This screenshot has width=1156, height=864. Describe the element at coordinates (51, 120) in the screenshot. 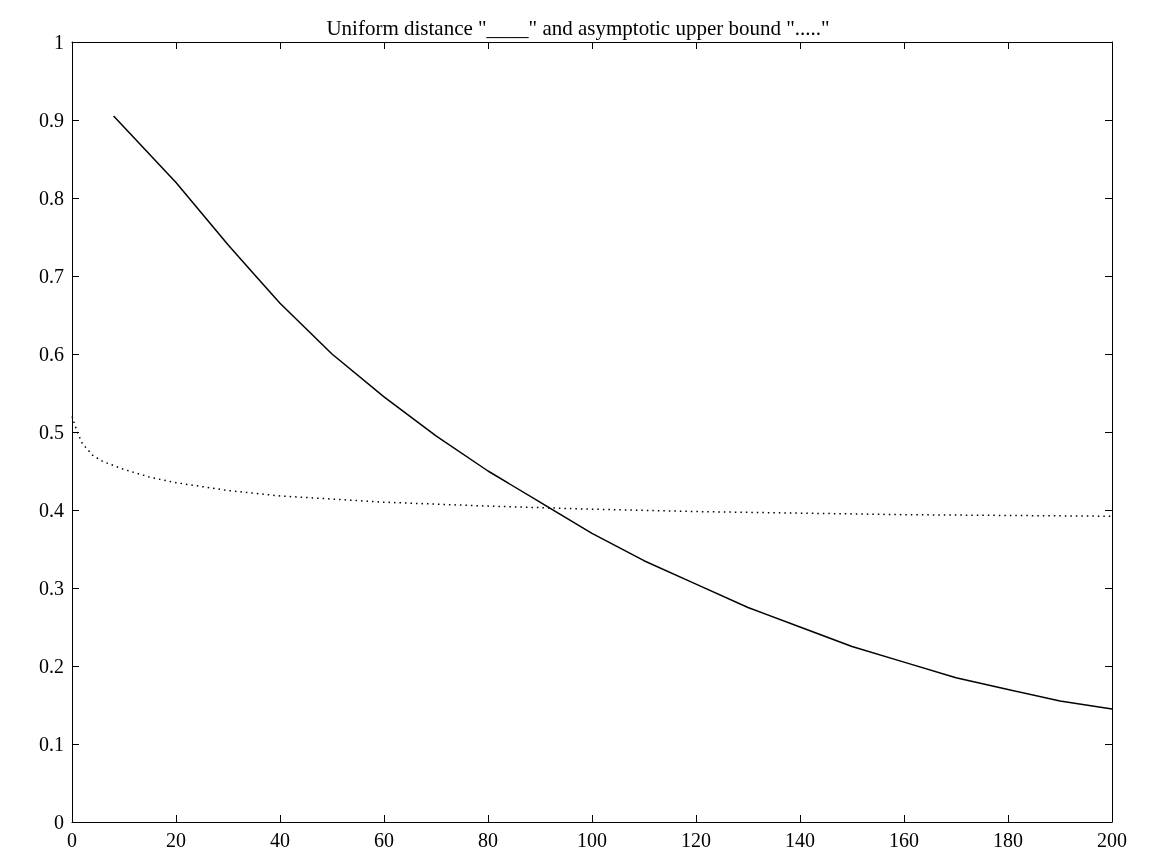

I see `y-tick-label: 0.9` at that location.